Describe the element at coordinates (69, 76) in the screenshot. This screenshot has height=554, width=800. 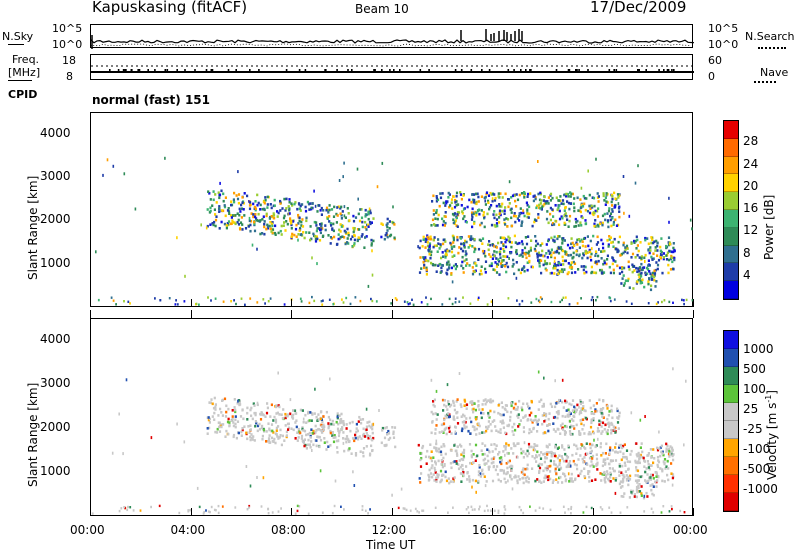
I see `freq-tick-bottom: 8` at that location.